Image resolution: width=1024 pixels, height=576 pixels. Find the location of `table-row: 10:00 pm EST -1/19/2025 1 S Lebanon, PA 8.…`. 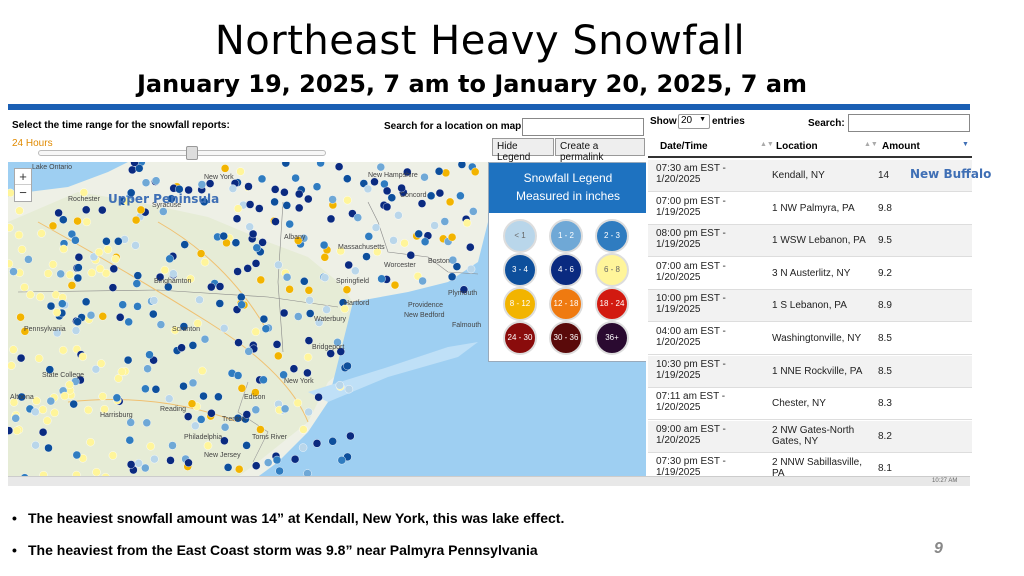

table-row: 10:00 pm EST -1/19/2025 1 S Lebanon, PA 8.… is located at coordinates (810, 306).